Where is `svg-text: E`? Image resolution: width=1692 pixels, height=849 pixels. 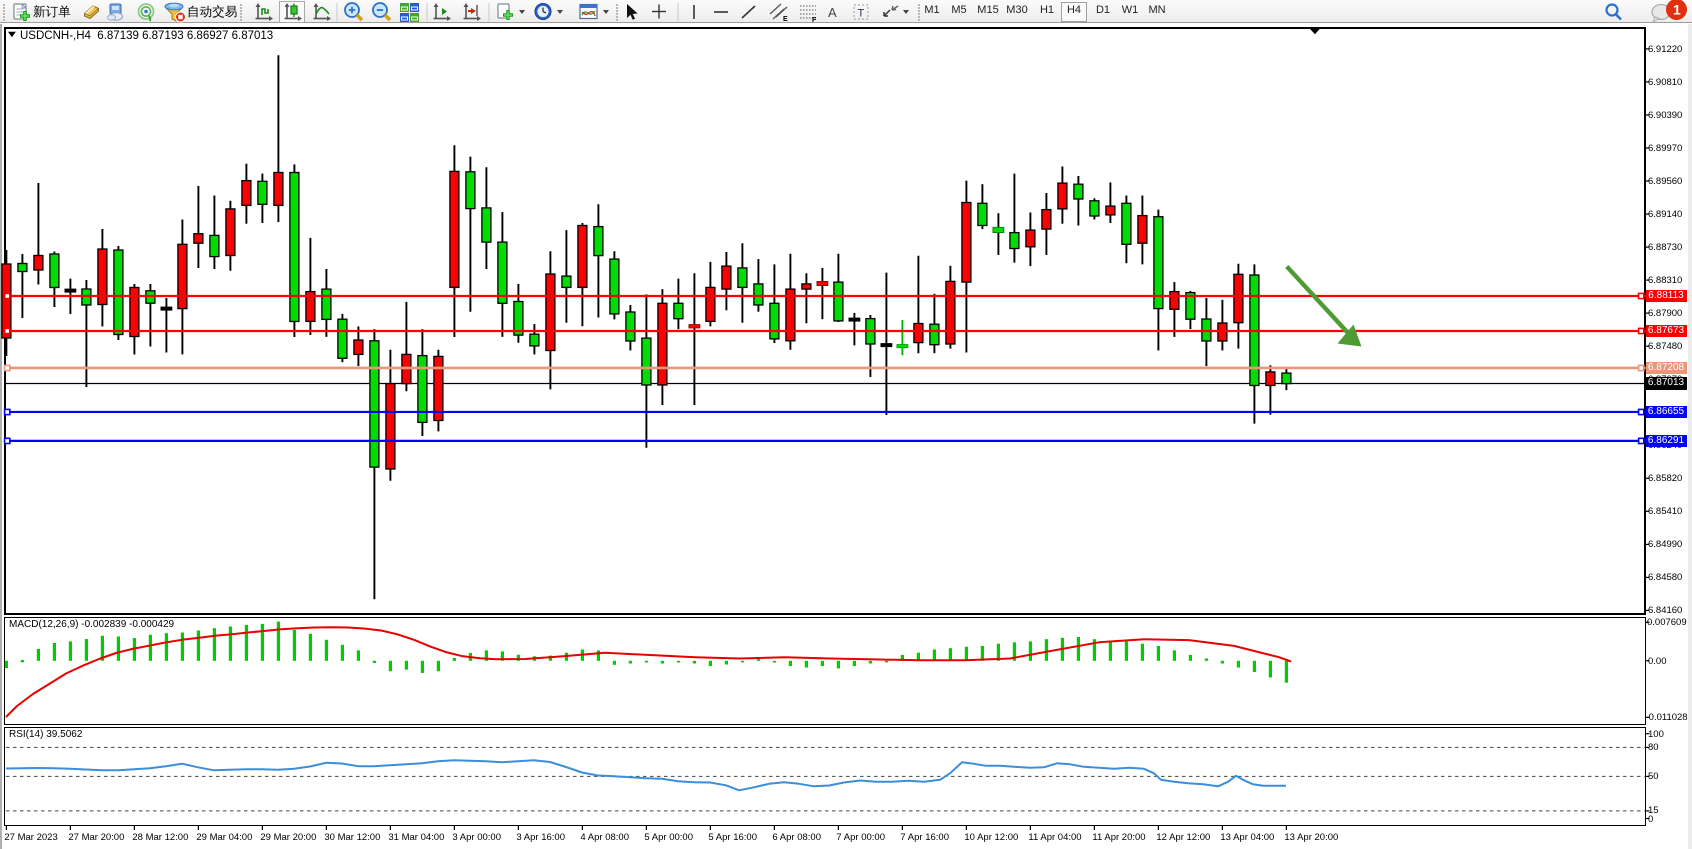 svg-text: E is located at coordinates (785, 19).